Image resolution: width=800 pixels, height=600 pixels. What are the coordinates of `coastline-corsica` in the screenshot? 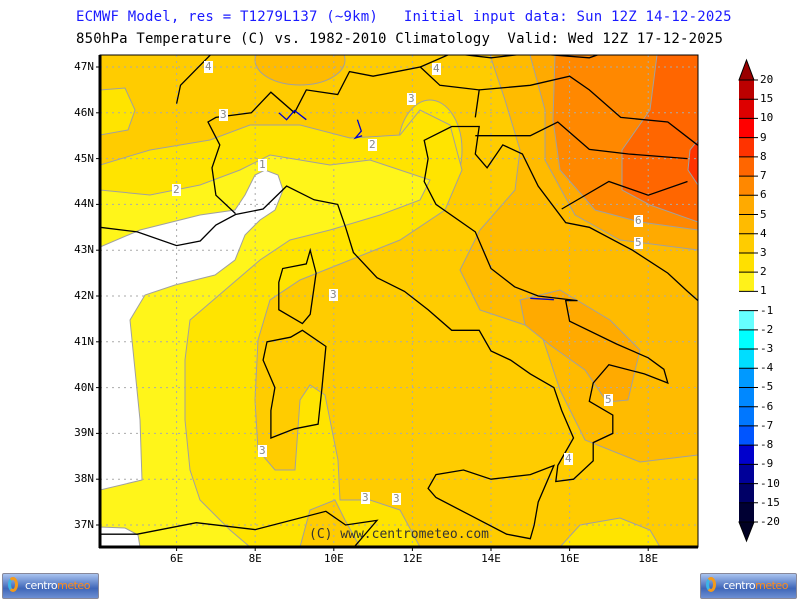 It's located at (297, 286).